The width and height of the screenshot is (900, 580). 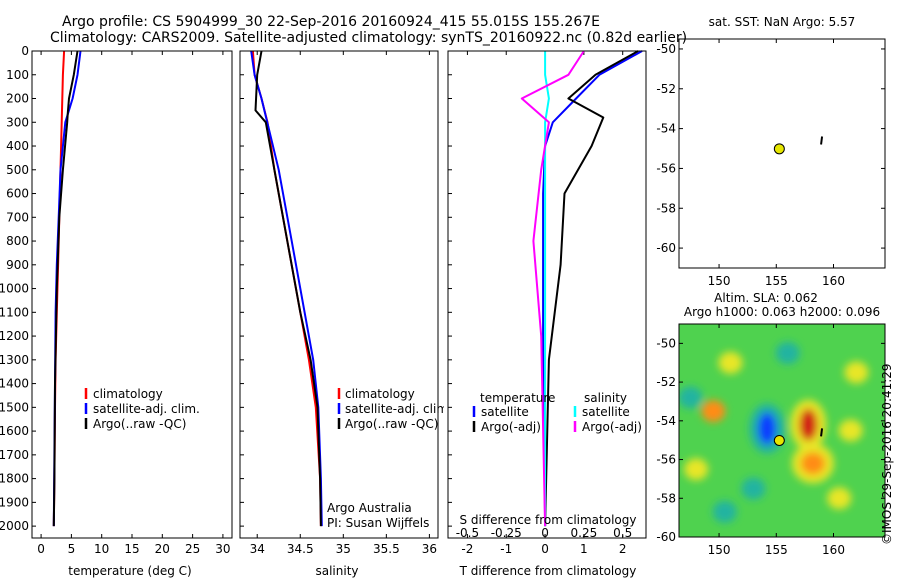 I want to click on temp-ytick-label: 100, so click(x=17, y=75).